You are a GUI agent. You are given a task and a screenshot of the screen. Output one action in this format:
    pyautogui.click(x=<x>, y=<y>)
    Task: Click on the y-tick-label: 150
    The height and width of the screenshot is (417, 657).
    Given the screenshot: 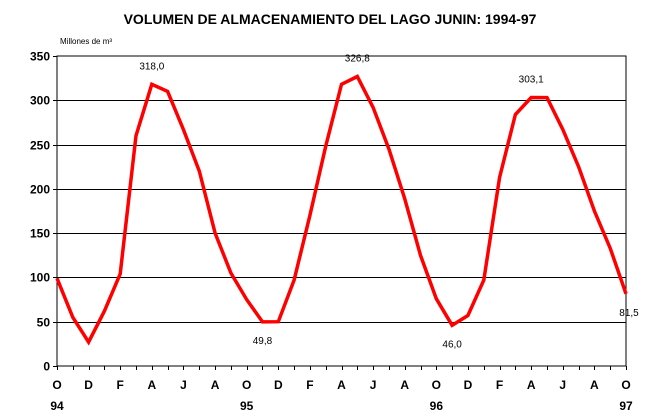 What is the action you would take?
    pyautogui.click(x=40, y=234)
    